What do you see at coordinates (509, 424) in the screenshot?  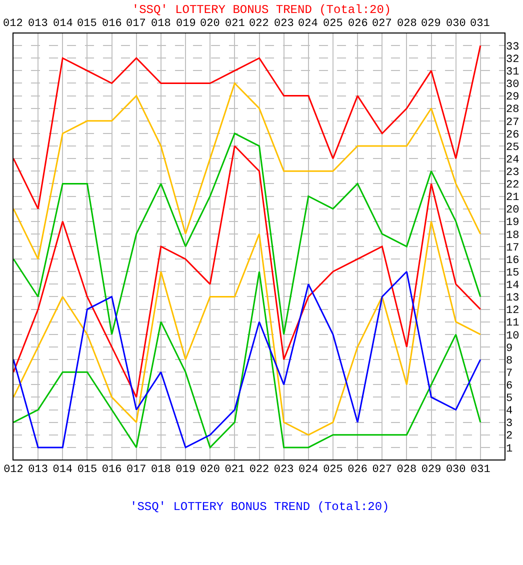 I see `y-tick-label: 3` at bounding box center [509, 424].